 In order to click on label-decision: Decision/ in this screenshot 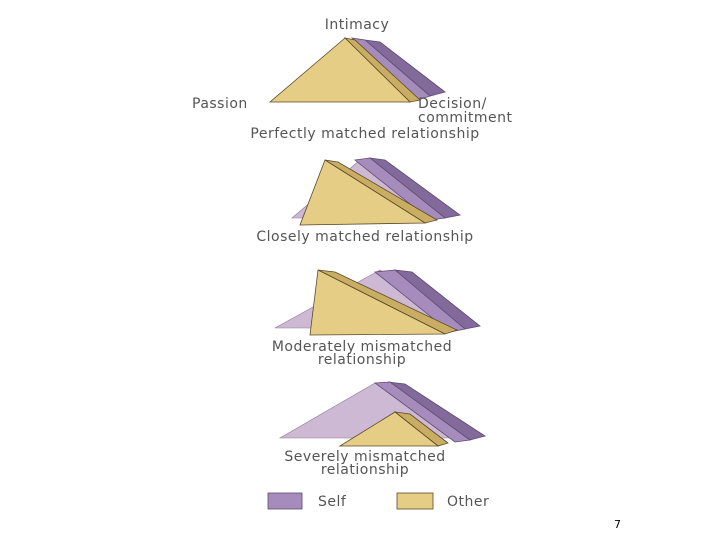, I will do `click(452, 104)`.